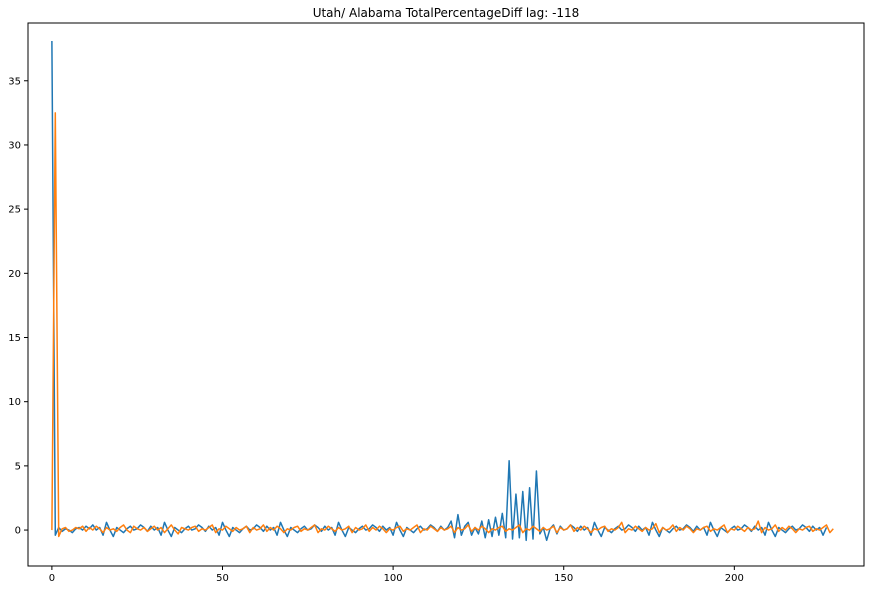  I want to click on x-tick-label-1: 50, so click(222, 578).